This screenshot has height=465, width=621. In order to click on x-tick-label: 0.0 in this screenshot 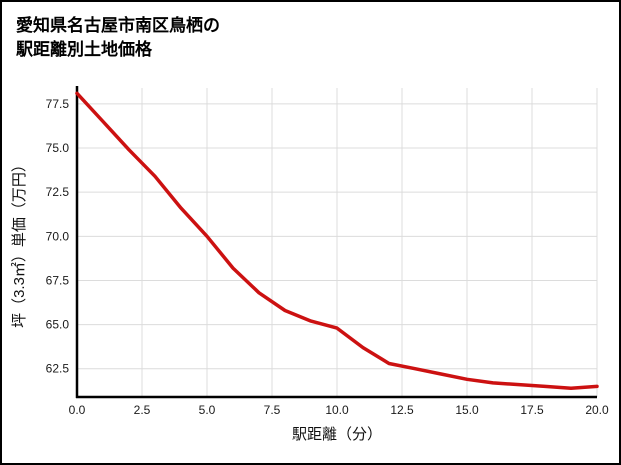, I will do `click(77, 410)`.